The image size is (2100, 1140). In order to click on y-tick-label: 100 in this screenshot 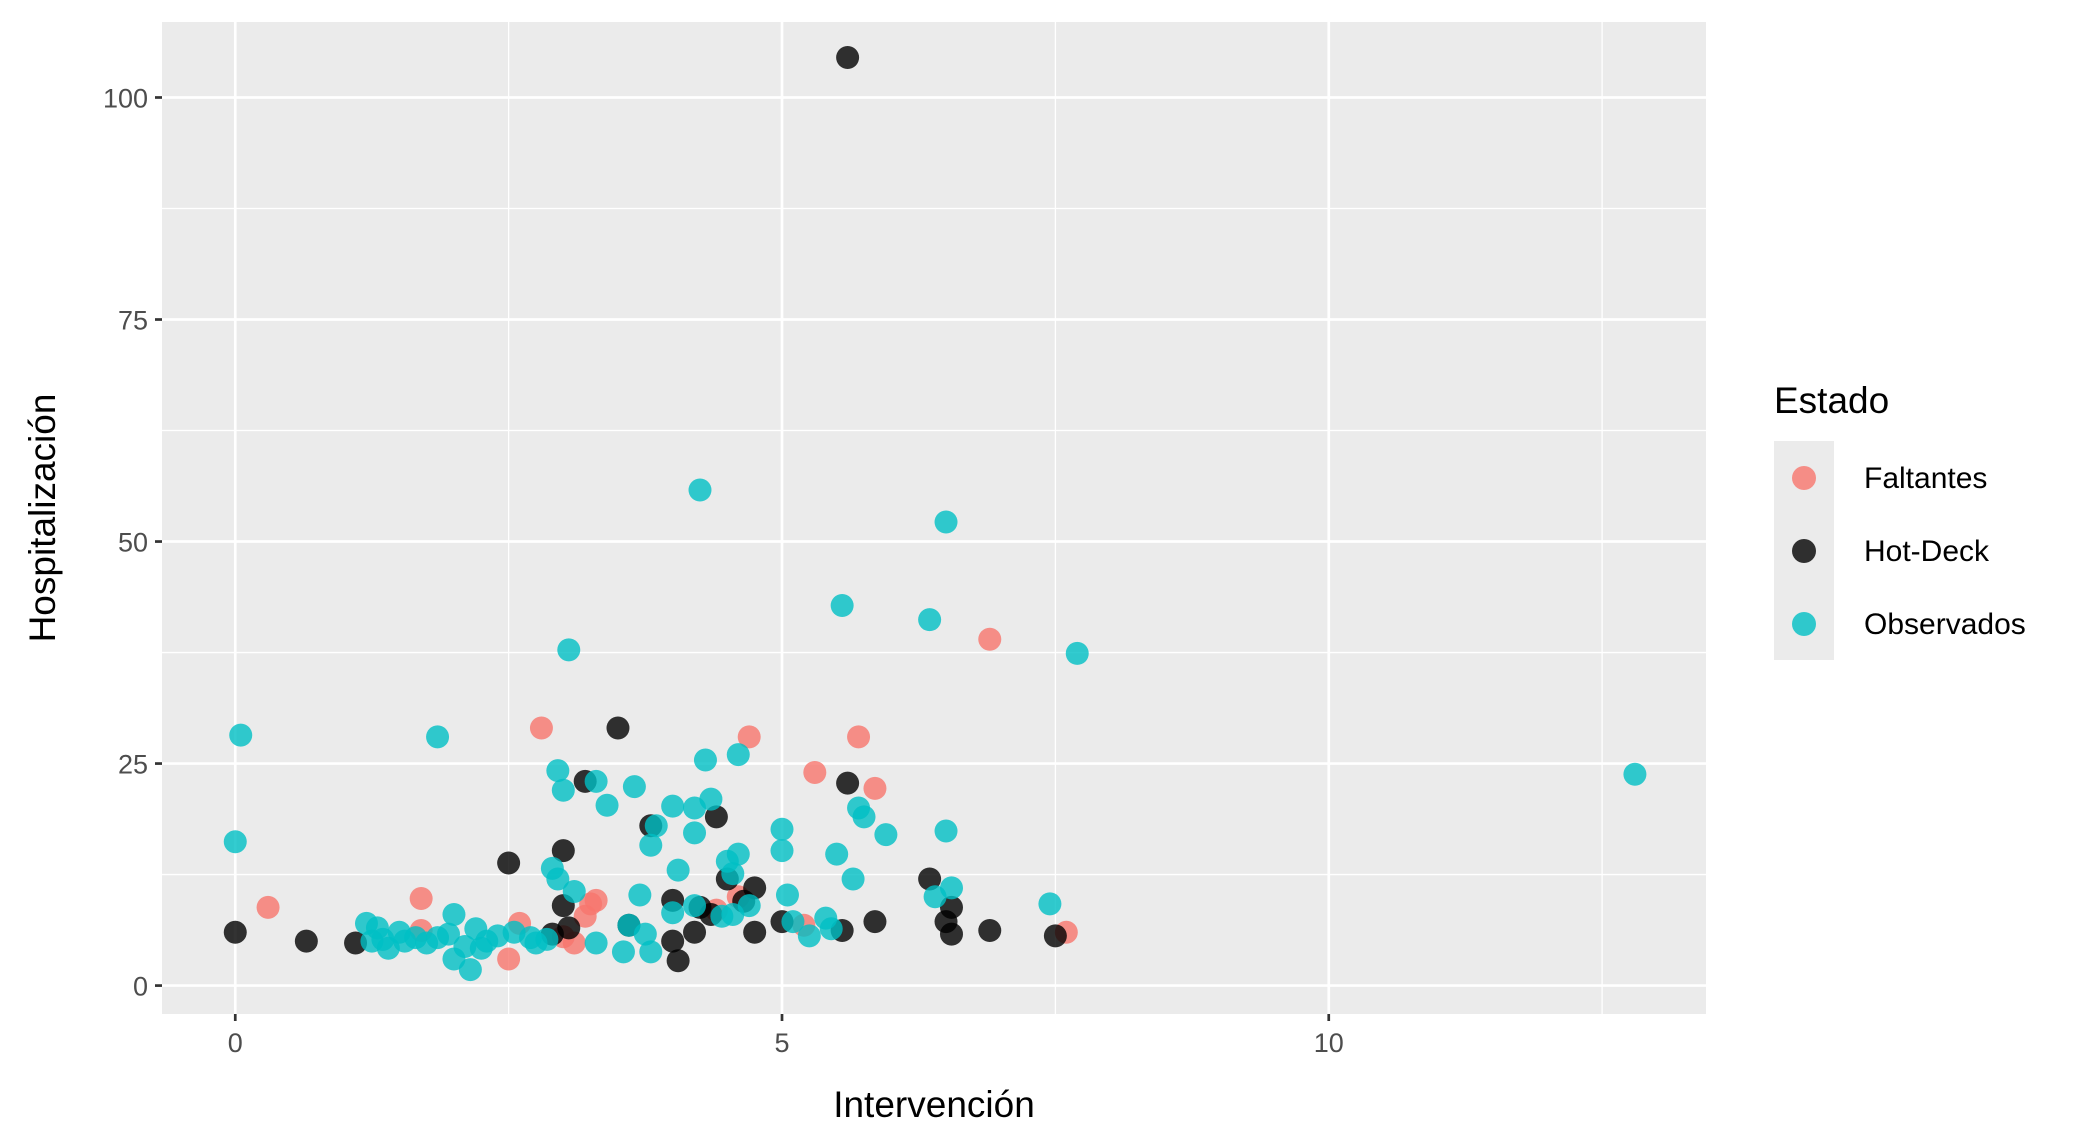, I will do `click(125, 98)`.